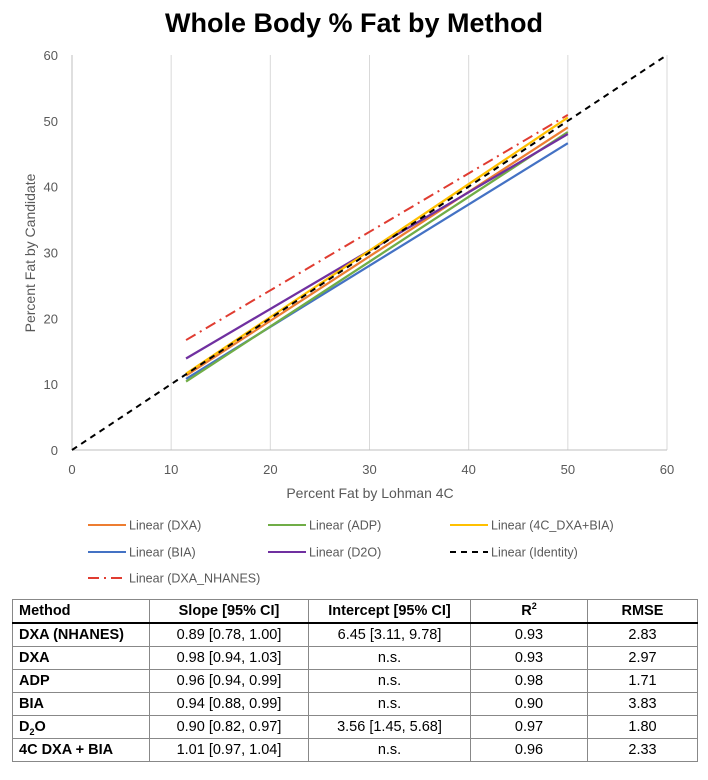  What do you see at coordinates (81, 704) in the screenshot?
I see `method-cell: BIA` at bounding box center [81, 704].